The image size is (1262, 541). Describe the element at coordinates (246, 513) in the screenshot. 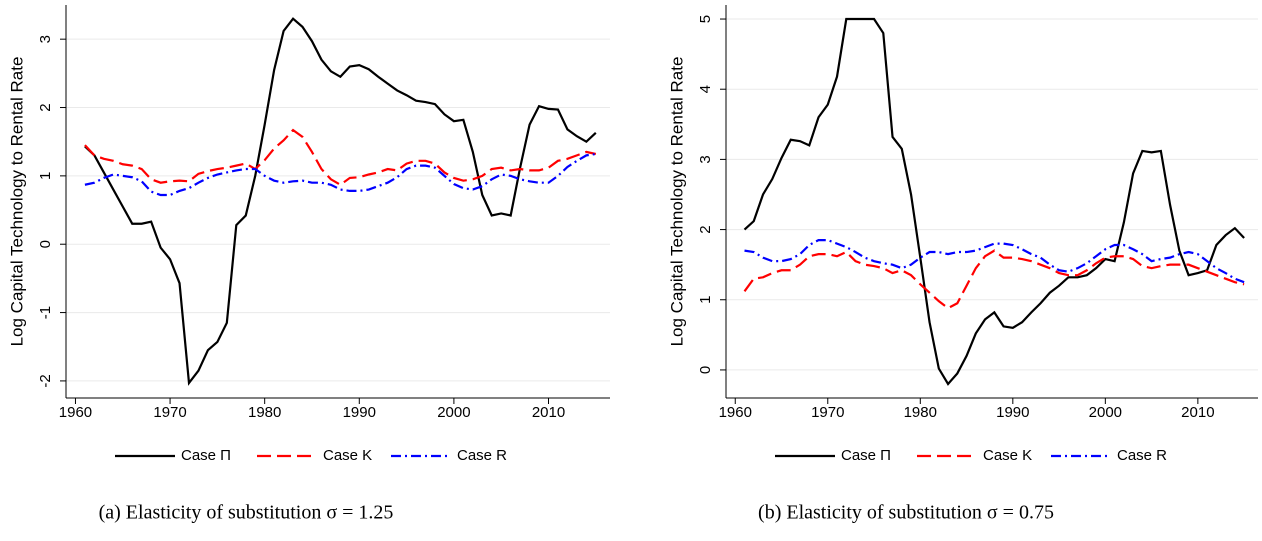

I see `caption: (a) Elasticity of substitution σ = 1.25` at that location.